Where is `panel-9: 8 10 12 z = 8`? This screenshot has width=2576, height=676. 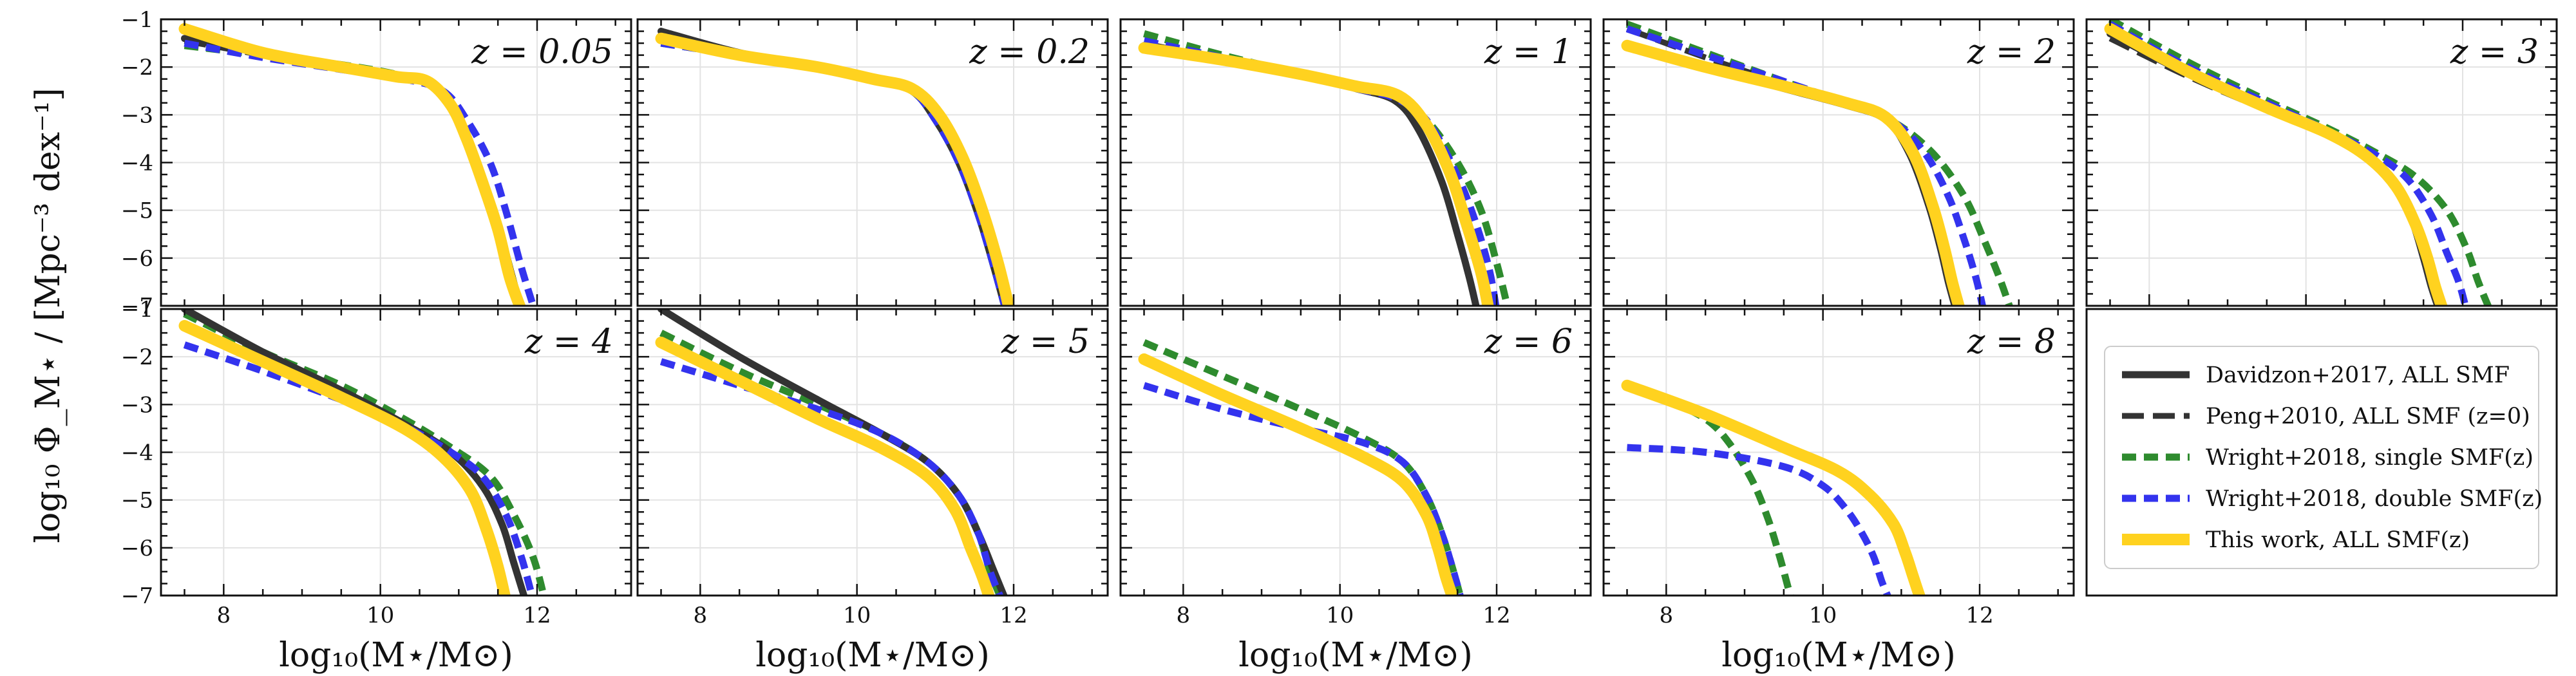 panel-9: 8 10 12 z = 8 is located at coordinates (1838, 468).